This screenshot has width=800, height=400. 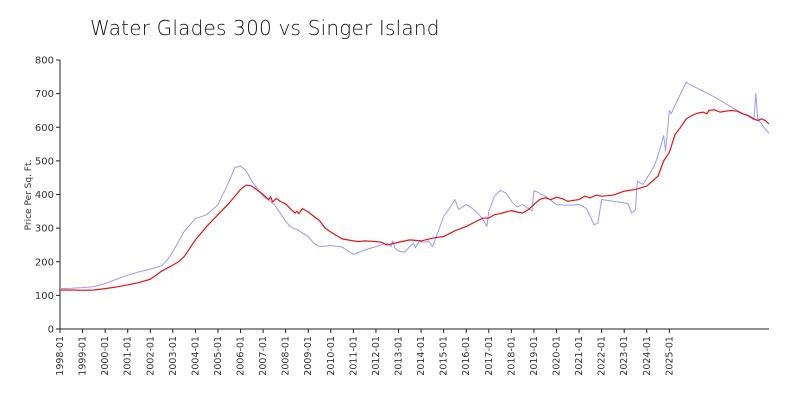 What do you see at coordinates (83, 356) in the screenshot?
I see `x-tick-label: 1999-01` at bounding box center [83, 356].